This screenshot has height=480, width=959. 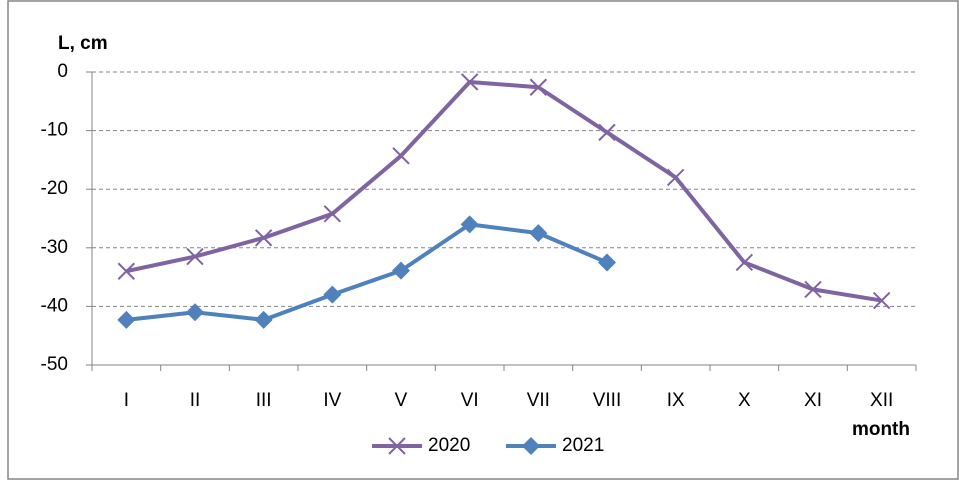 What do you see at coordinates (332, 400) in the screenshot?
I see `x-tick-label: IV` at bounding box center [332, 400].